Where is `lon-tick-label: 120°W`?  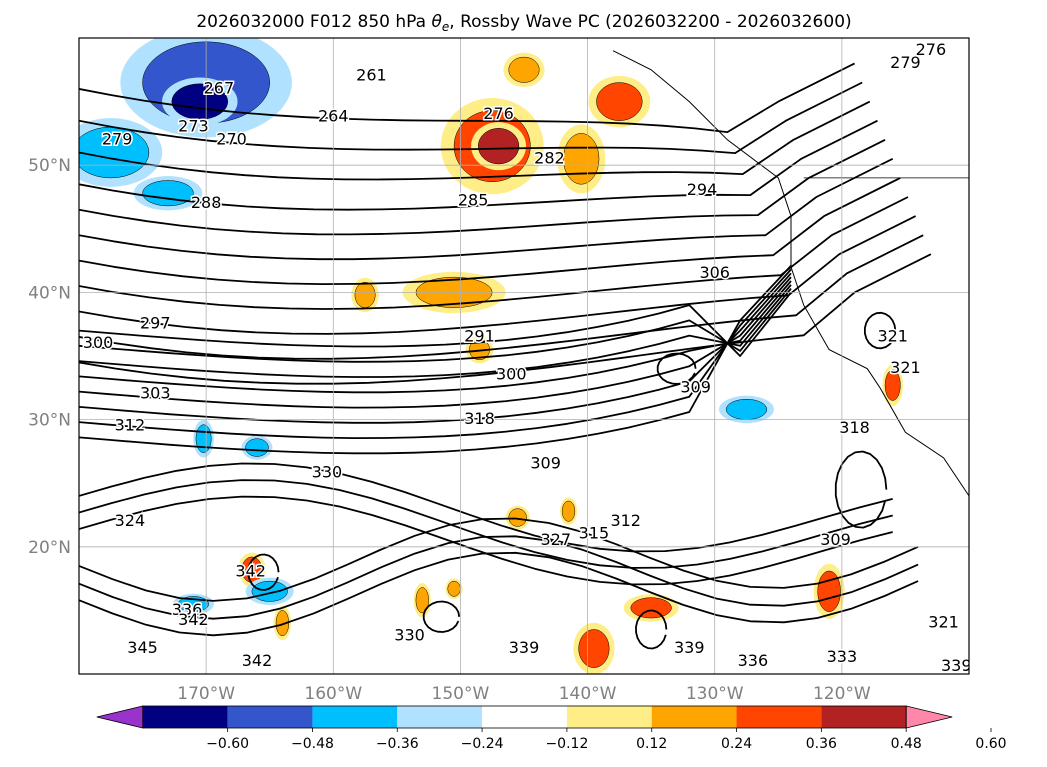 lon-tick-label: 120°W is located at coordinates (842, 694).